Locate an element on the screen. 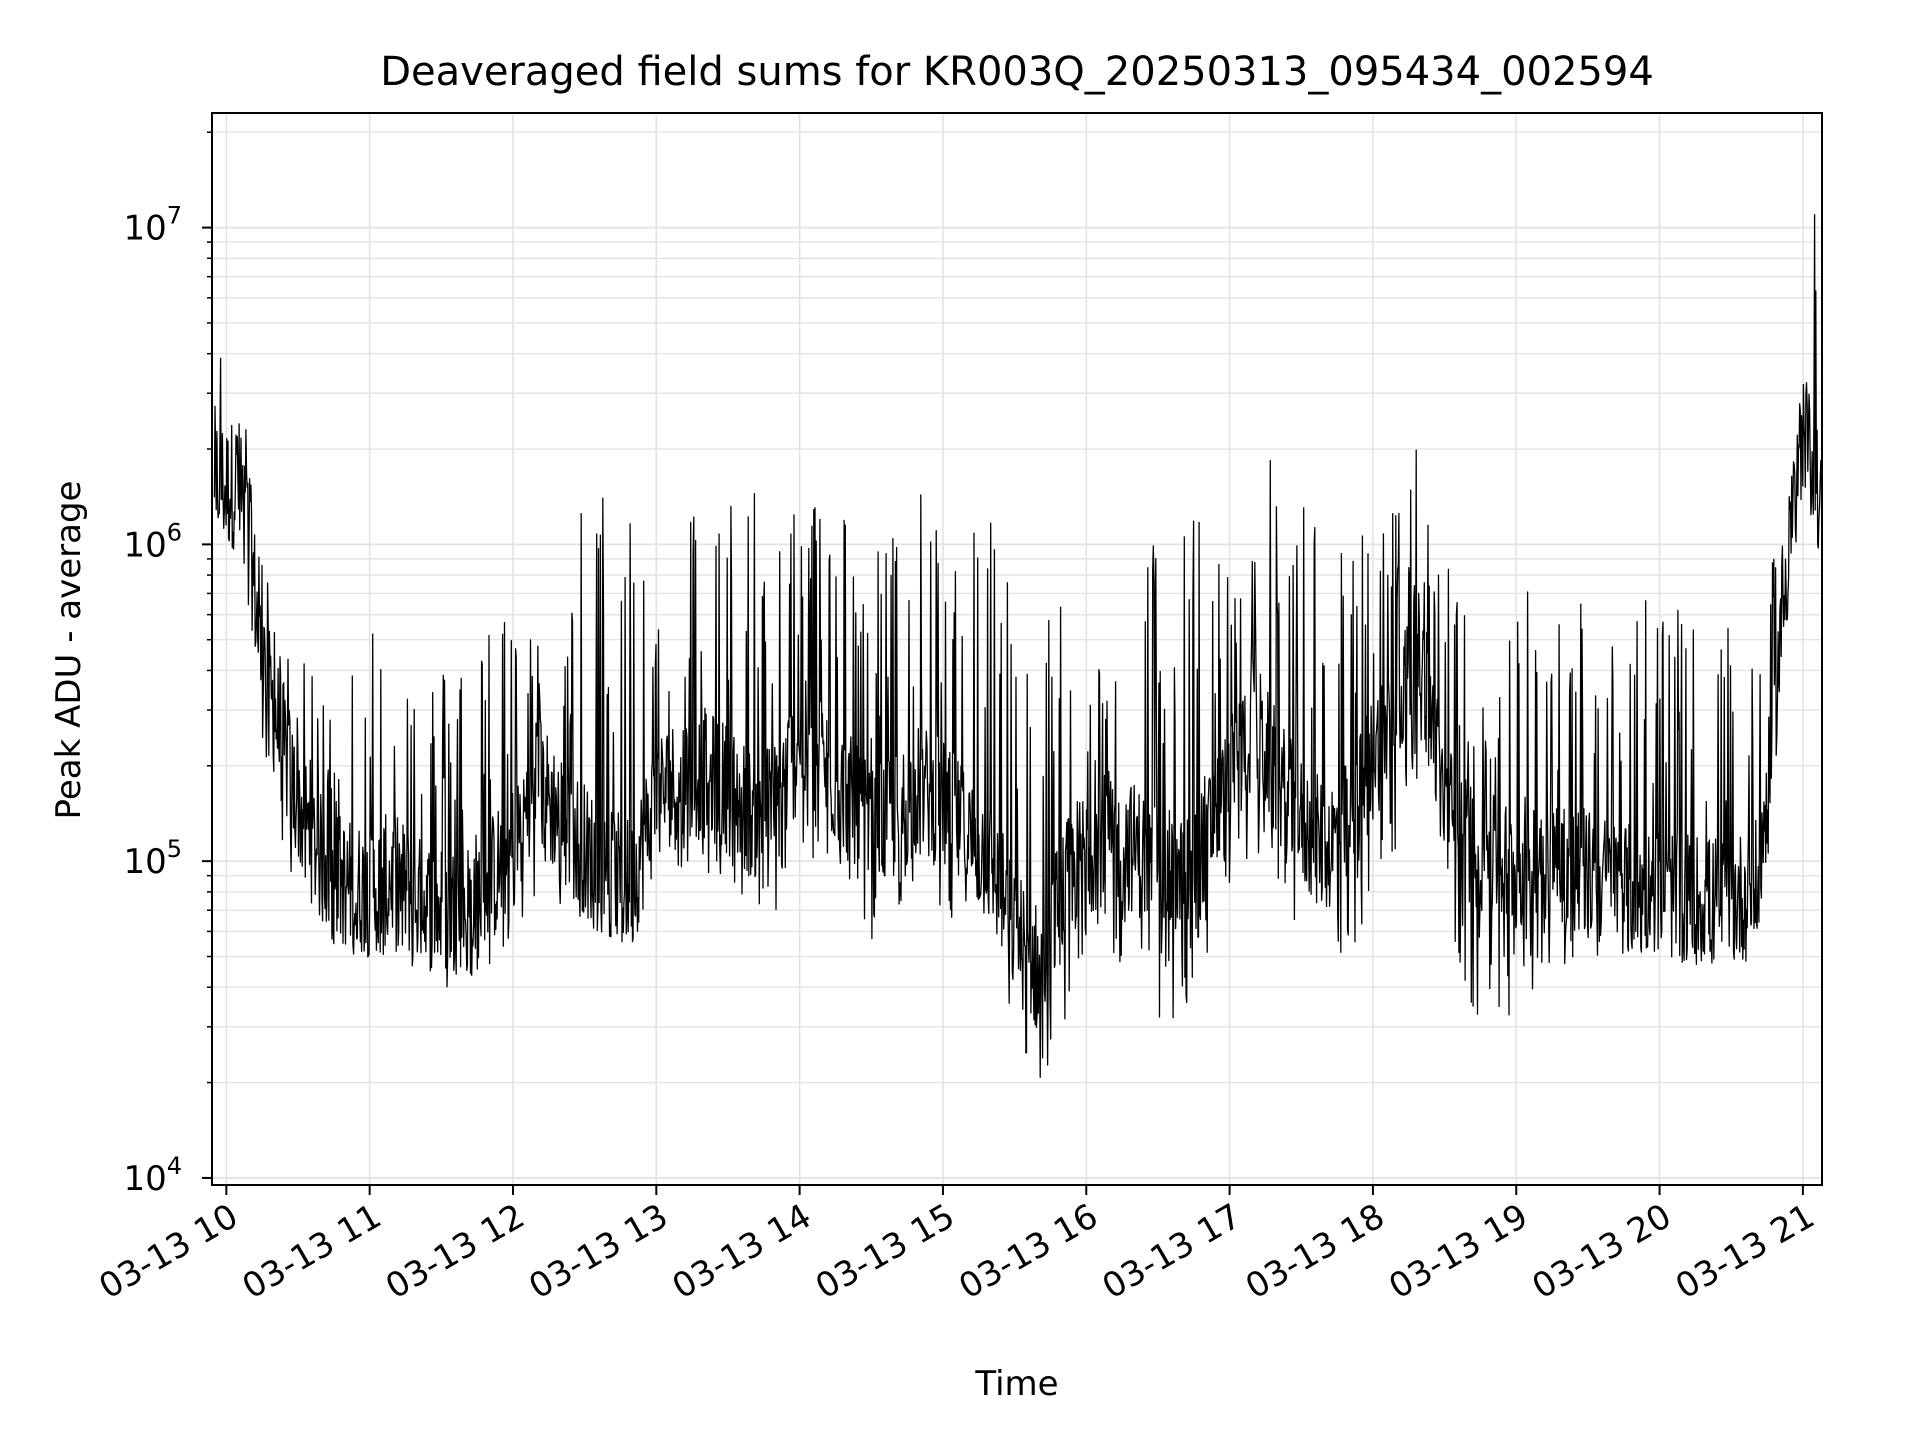 This screenshot has height=1445, width=1920. x-axis-label: Time is located at coordinates (1016, 1384).